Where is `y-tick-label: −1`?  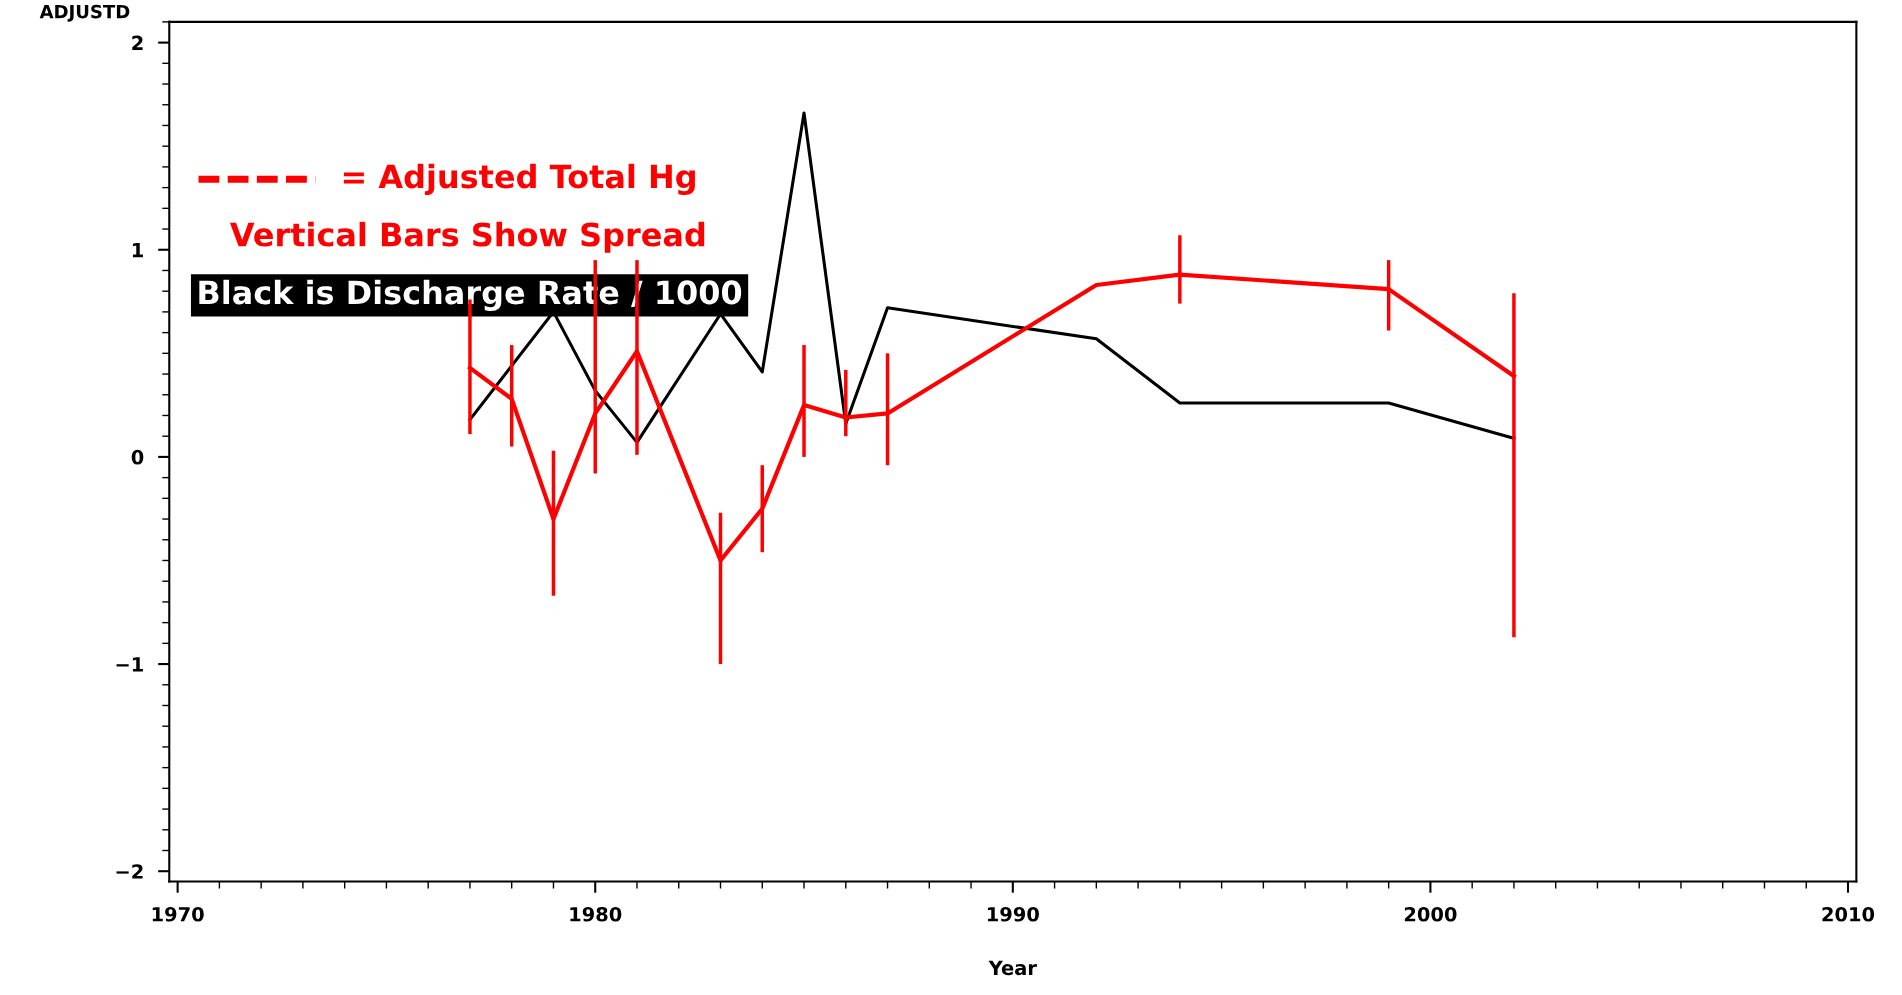 y-tick-label: −1 is located at coordinates (129, 664).